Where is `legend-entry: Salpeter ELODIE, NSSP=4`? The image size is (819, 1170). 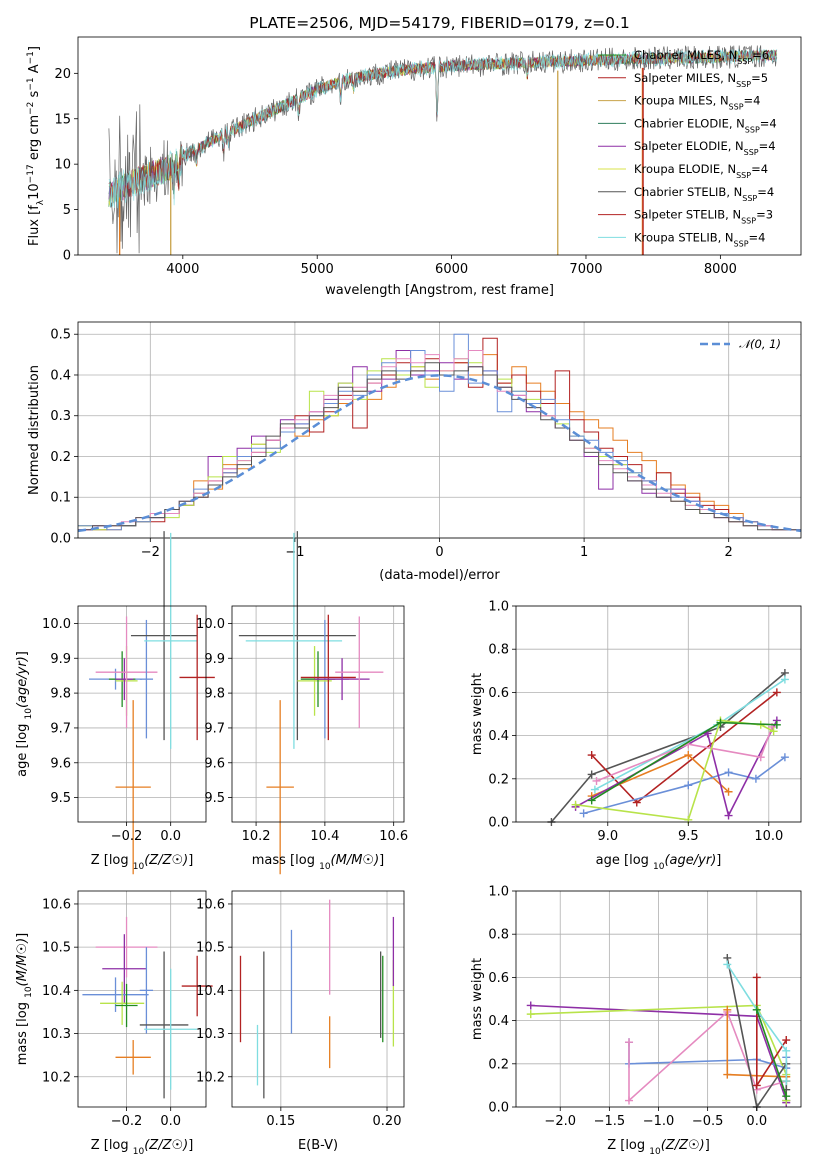 legend-entry: Salpeter ELODIE, NSSP=4 is located at coordinates (705, 148).